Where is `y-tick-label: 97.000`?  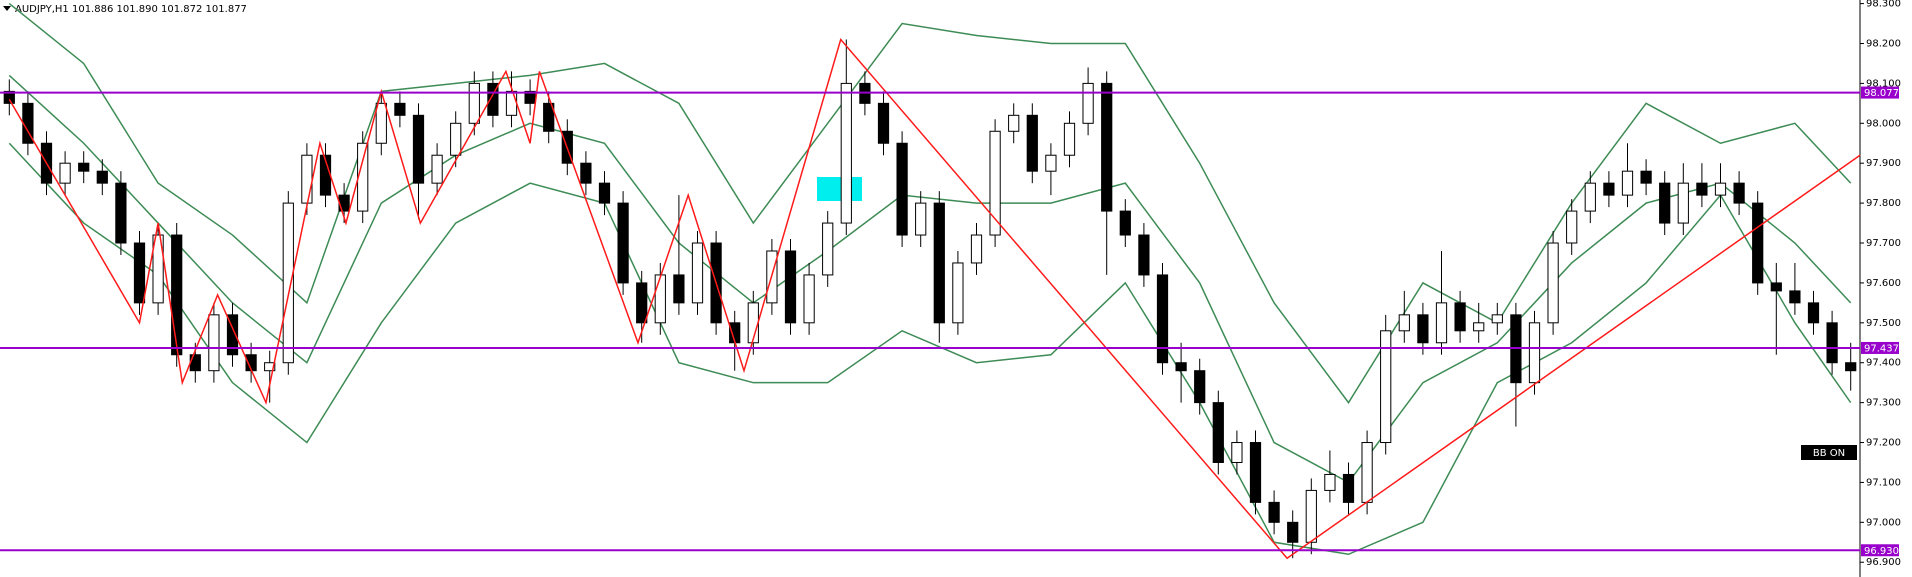 y-tick-label: 97.000 is located at coordinates (1883, 522).